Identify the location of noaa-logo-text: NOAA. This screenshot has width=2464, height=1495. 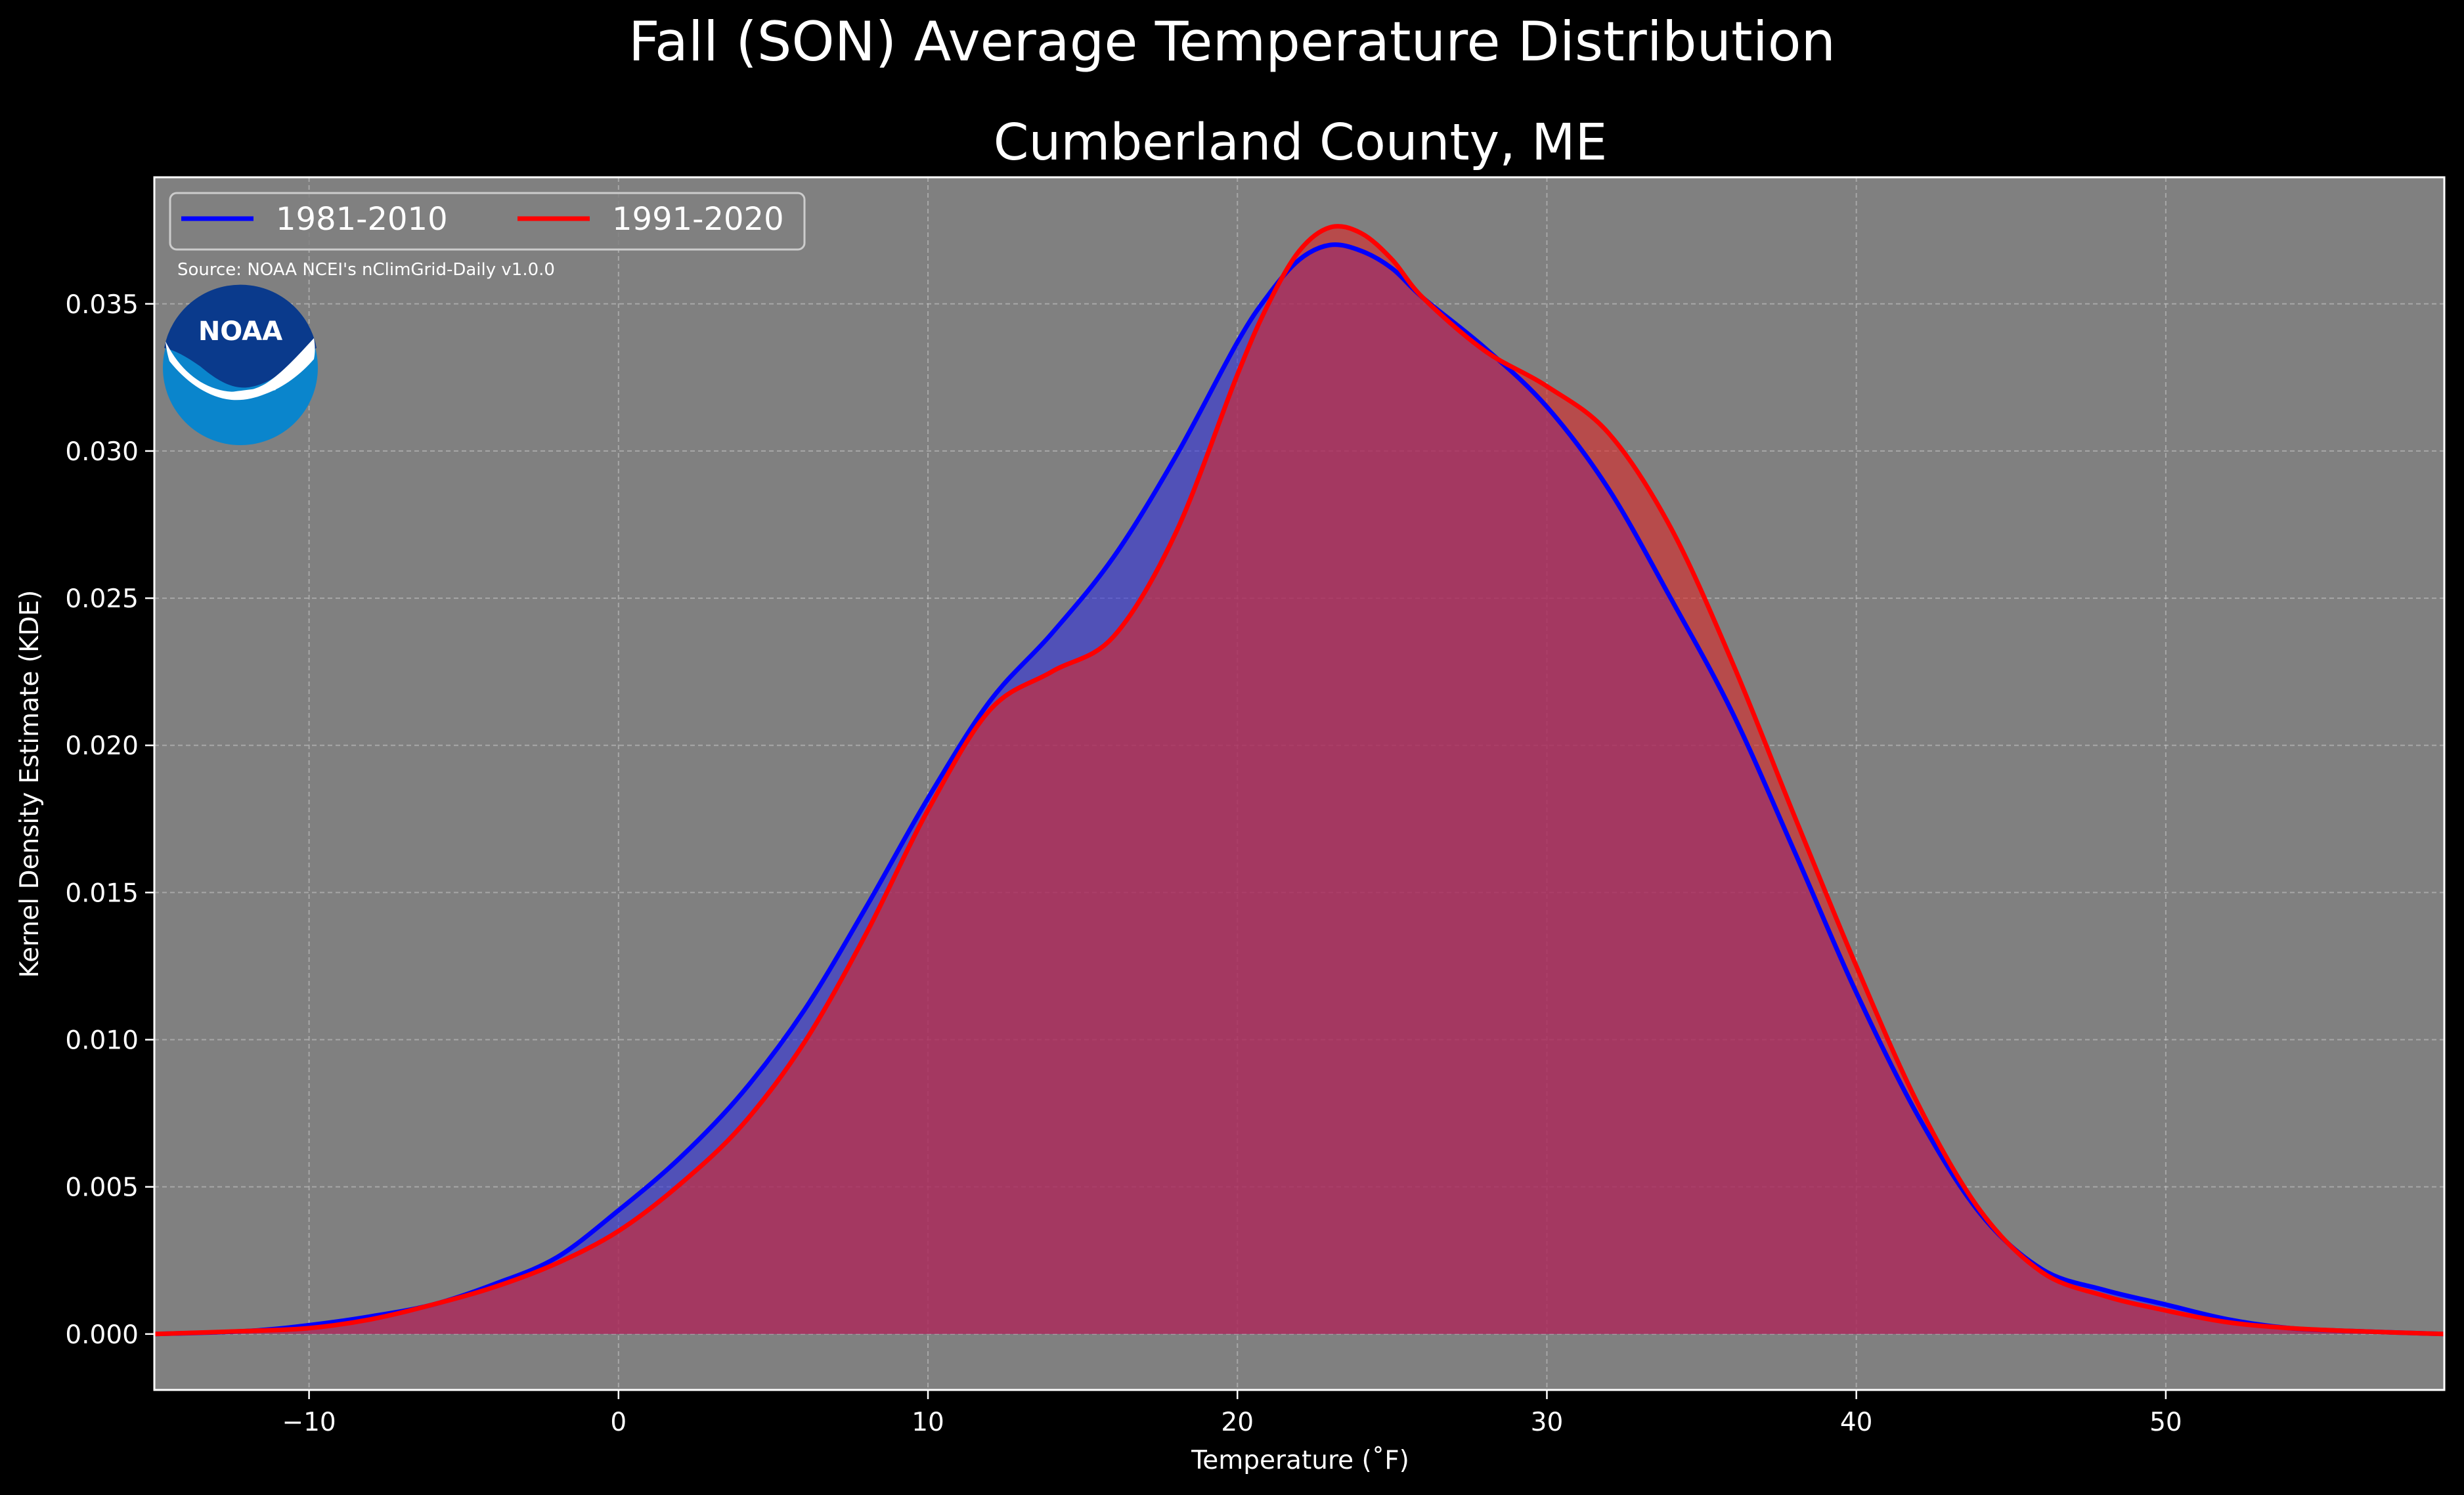
(240, 331).